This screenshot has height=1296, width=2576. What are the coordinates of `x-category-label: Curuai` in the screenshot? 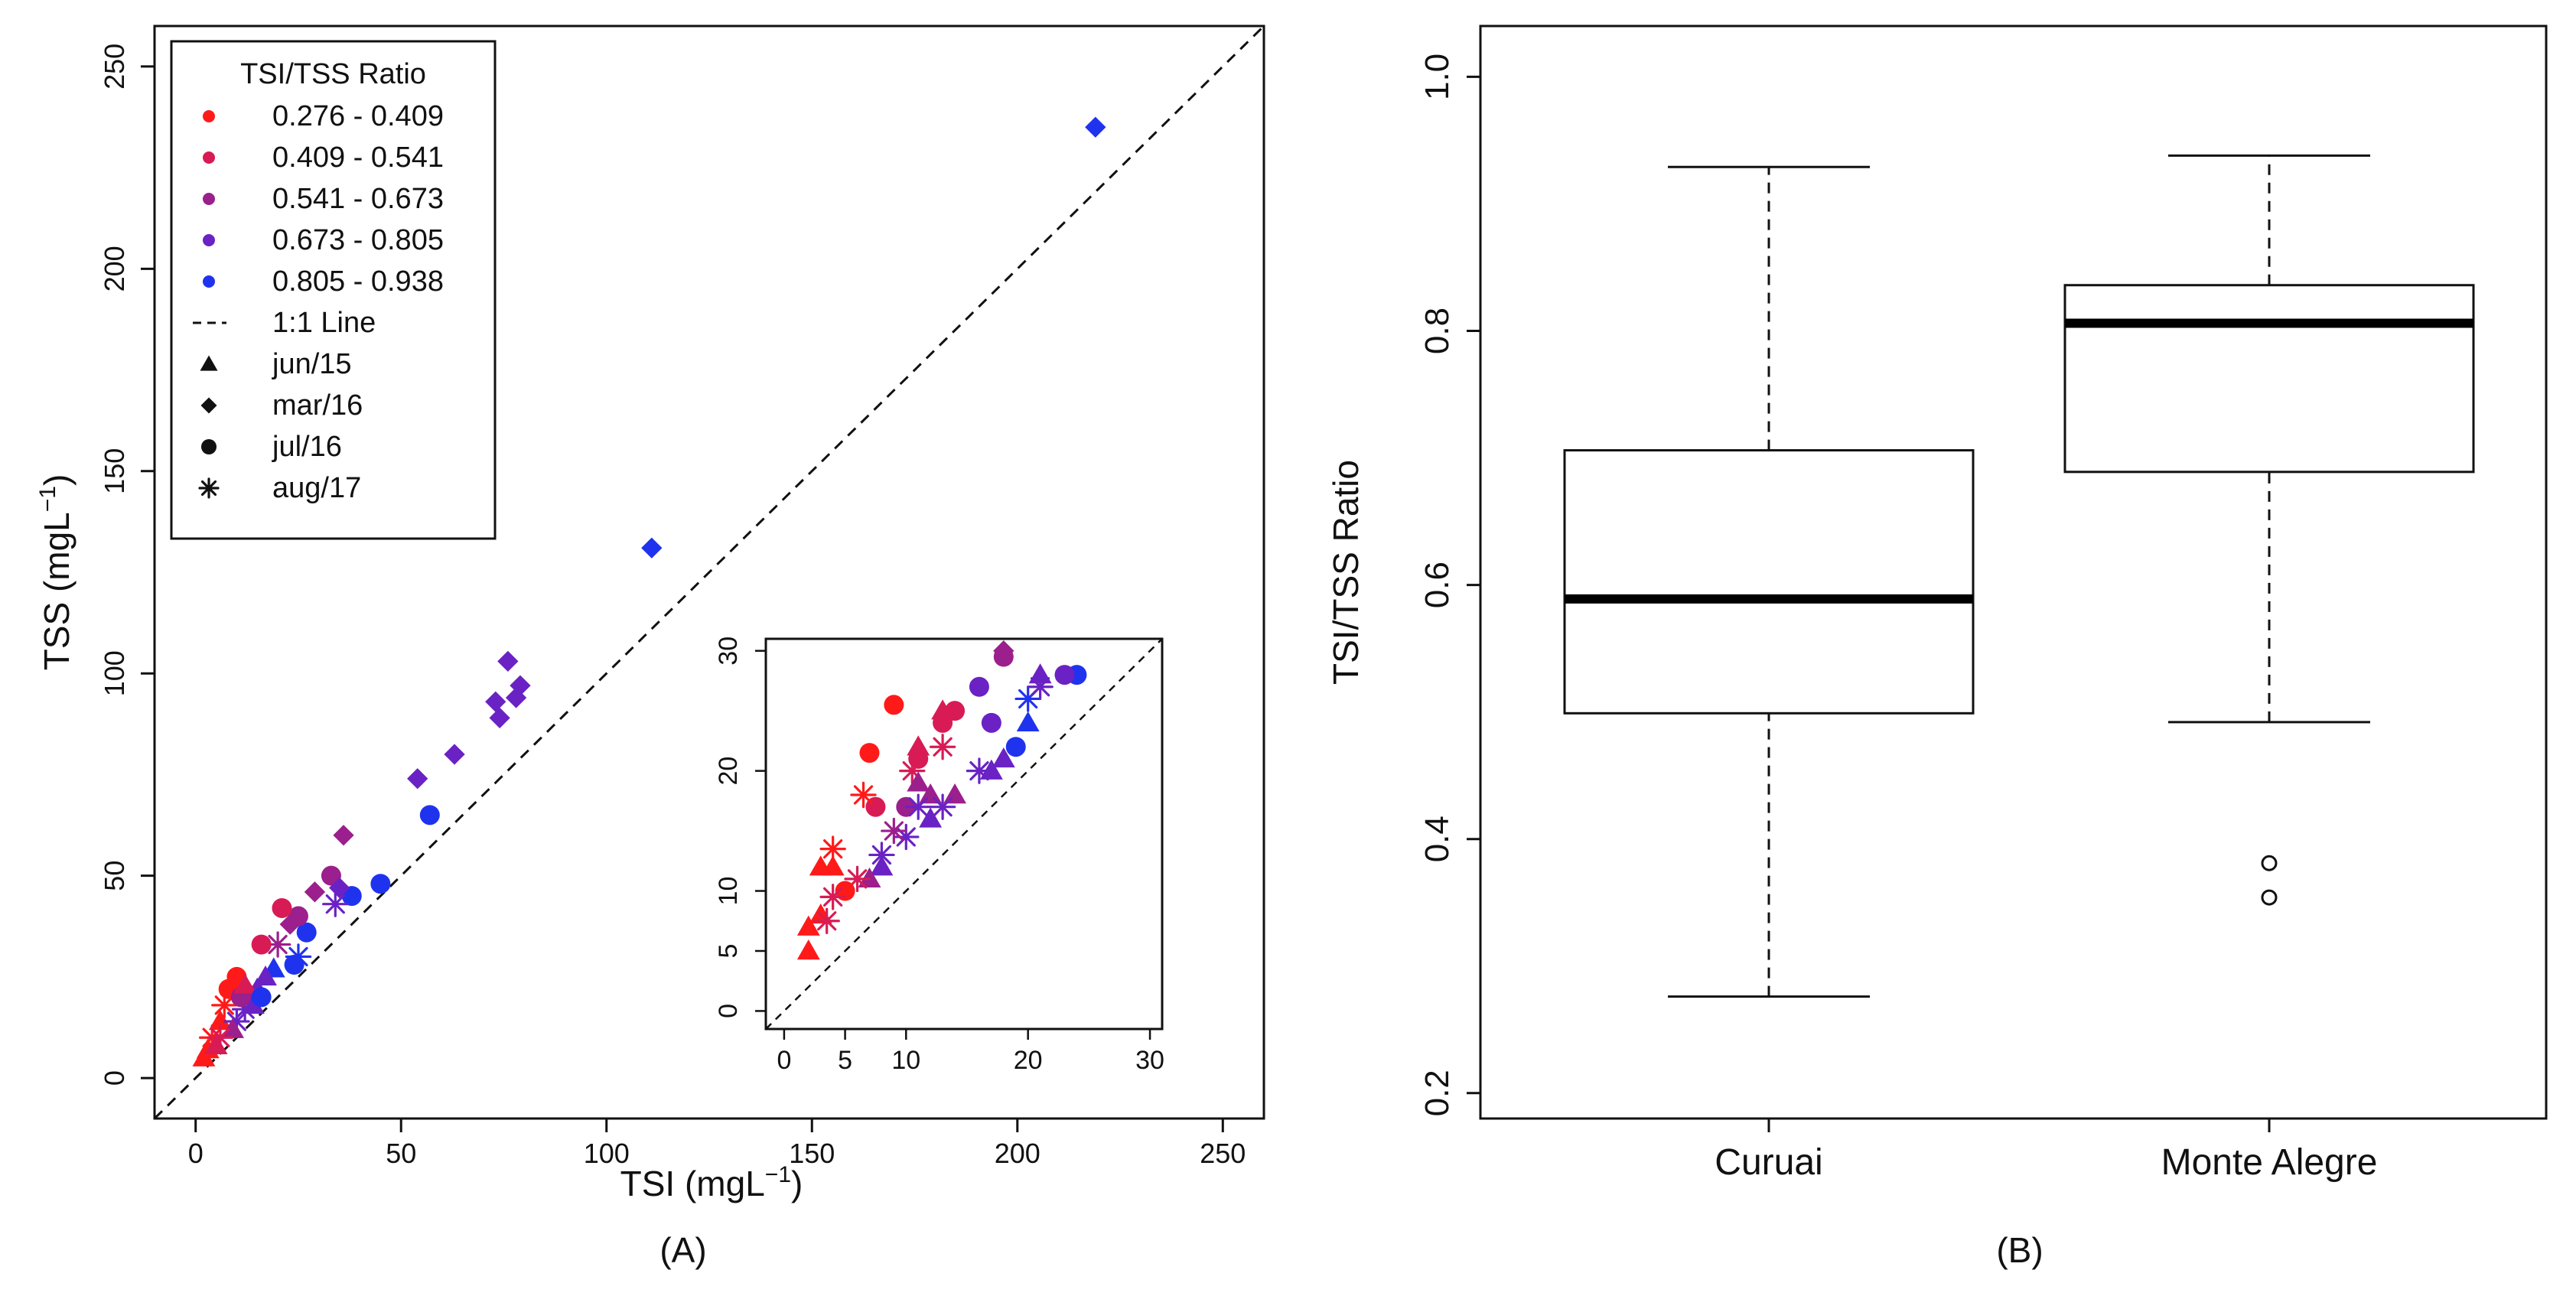 It's located at (1769, 1162).